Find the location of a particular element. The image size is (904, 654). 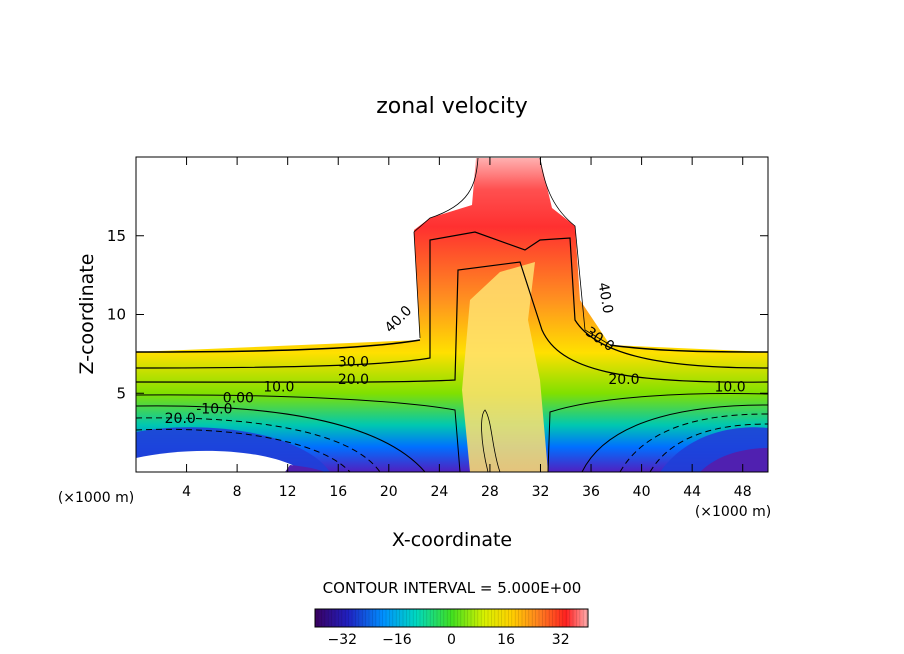

x-tick-label: 4 is located at coordinates (186, 492).